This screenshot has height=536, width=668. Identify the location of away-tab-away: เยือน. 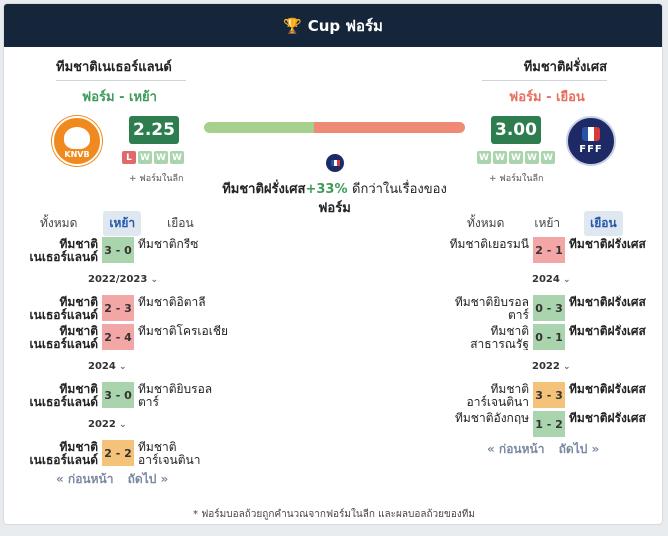
(603, 223).